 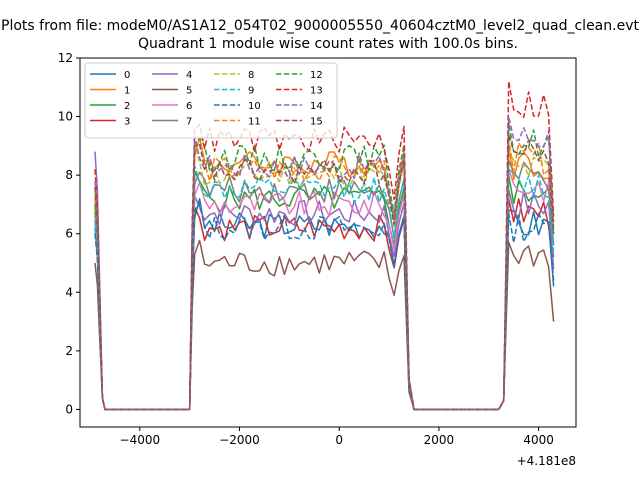 What do you see at coordinates (316, 122) in the screenshot?
I see `legend-label: 15` at bounding box center [316, 122].